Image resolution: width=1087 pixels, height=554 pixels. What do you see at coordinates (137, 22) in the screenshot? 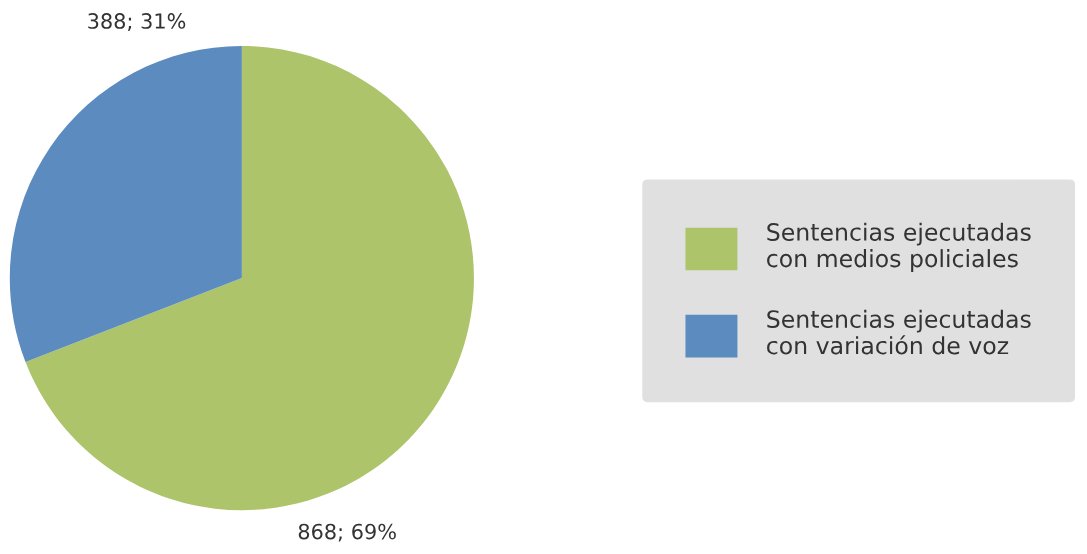
I see `data-label: 388; 31%` at bounding box center [137, 22].